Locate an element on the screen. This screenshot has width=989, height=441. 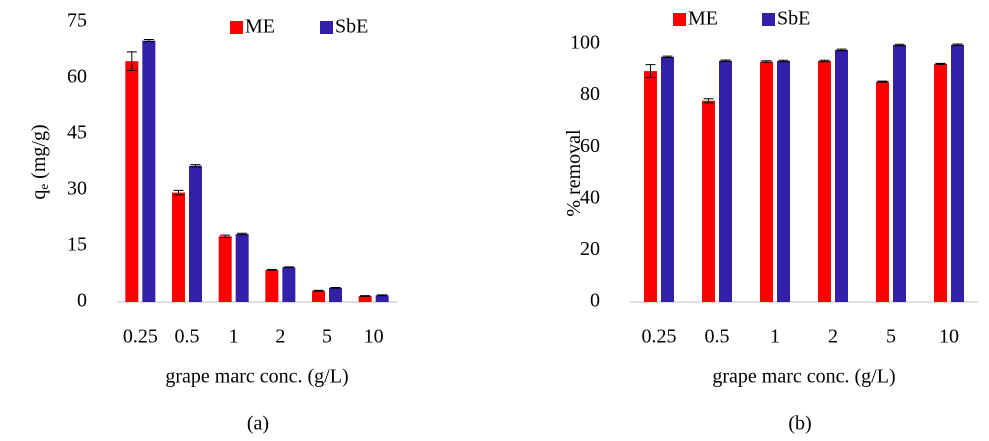
panel-label: (a) is located at coordinates (258, 424).